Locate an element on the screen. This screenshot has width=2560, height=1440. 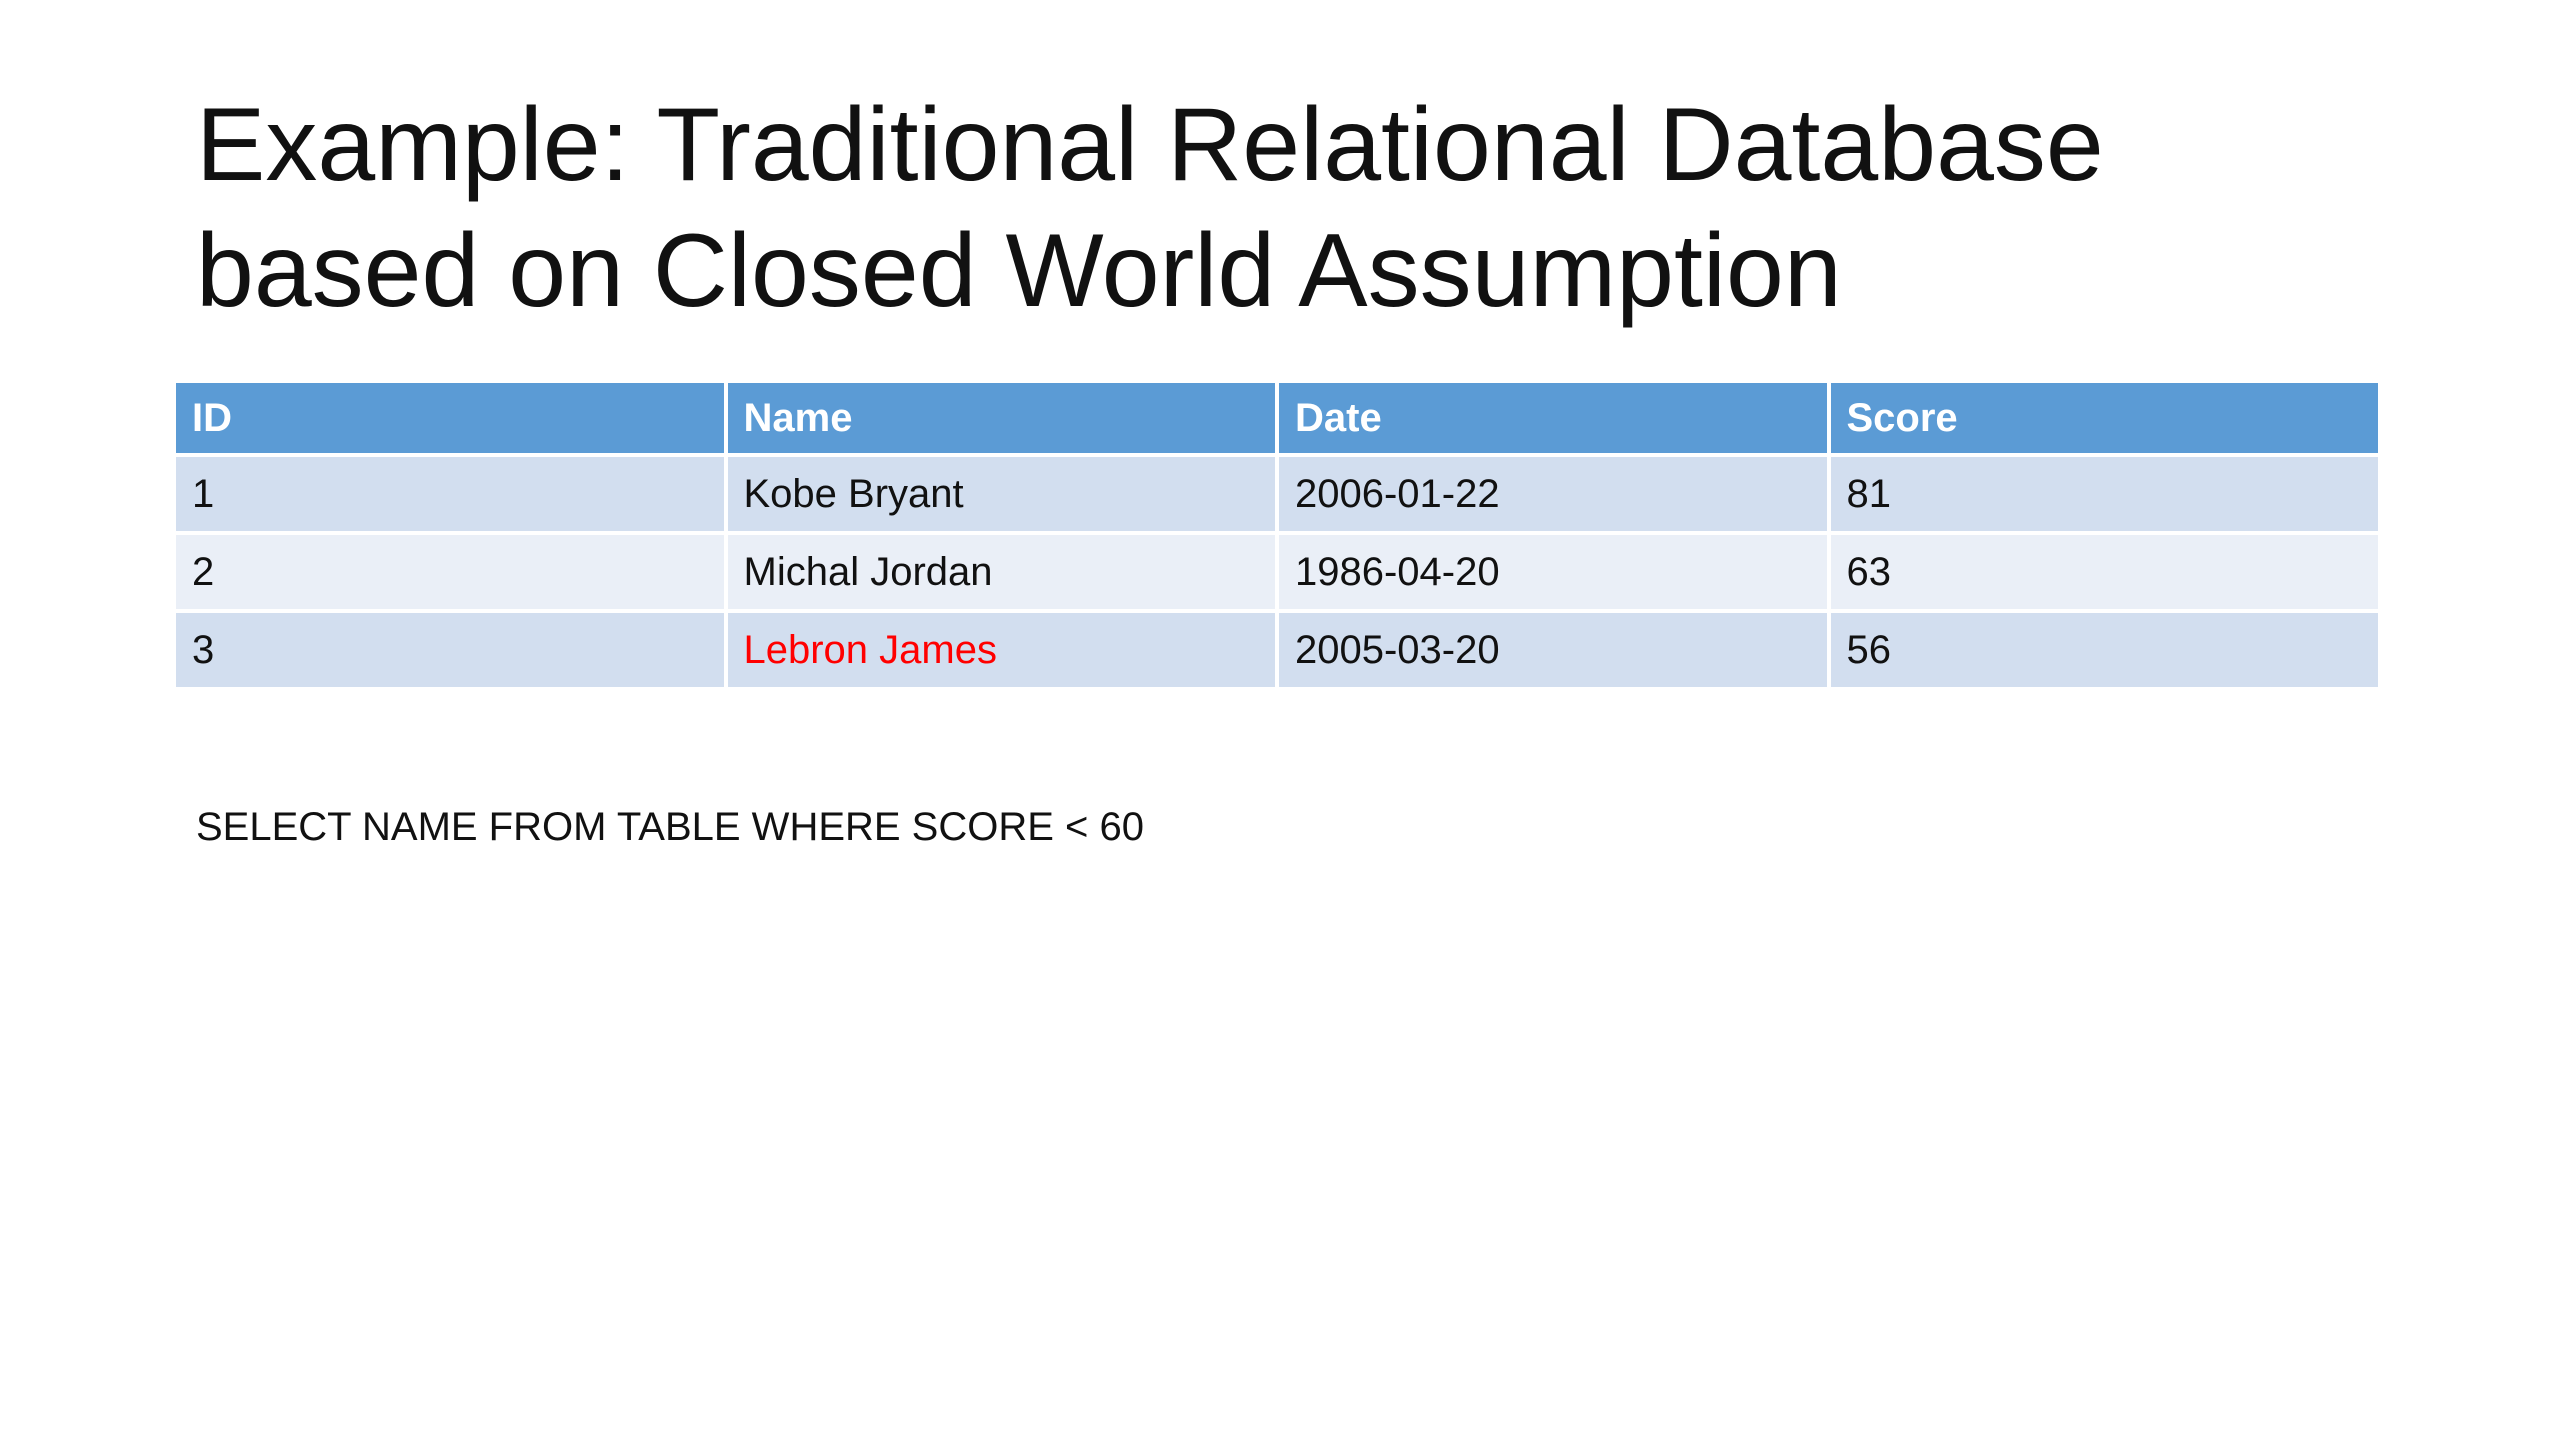
sql-query: SELECT NAME FROM TABLE WHERE SCORE < 60 is located at coordinates (670, 827).